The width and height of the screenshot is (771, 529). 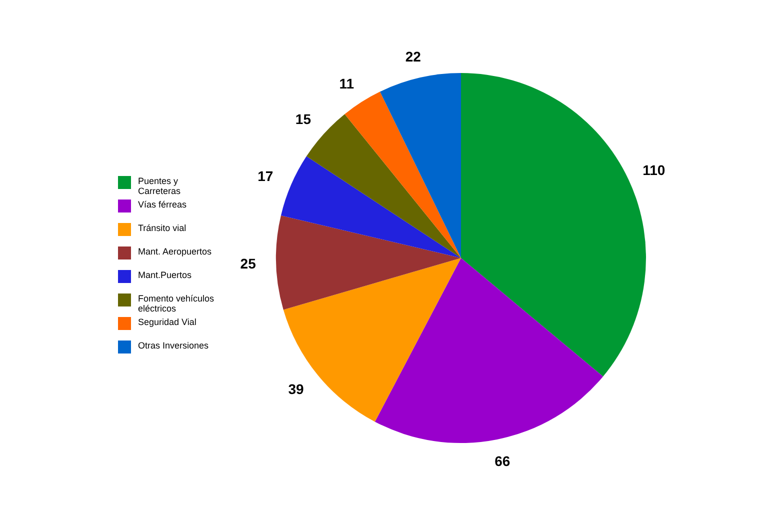 What do you see at coordinates (176, 304) in the screenshot?
I see `legend-label: Fomento vehículos eléctricos` at bounding box center [176, 304].